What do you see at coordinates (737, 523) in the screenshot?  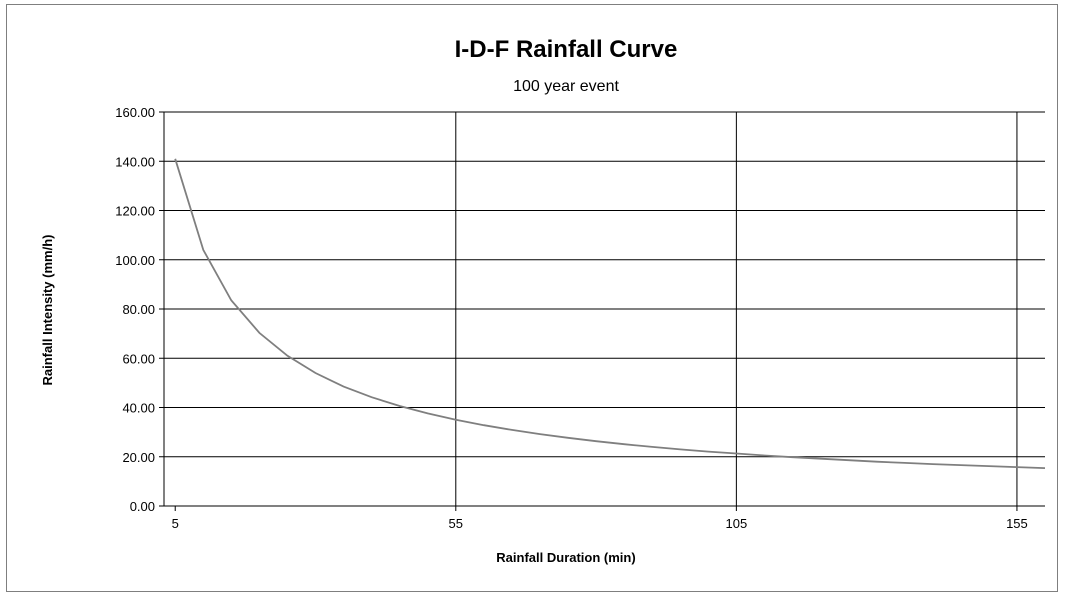 I see `x-tick-label: 105` at bounding box center [737, 523].